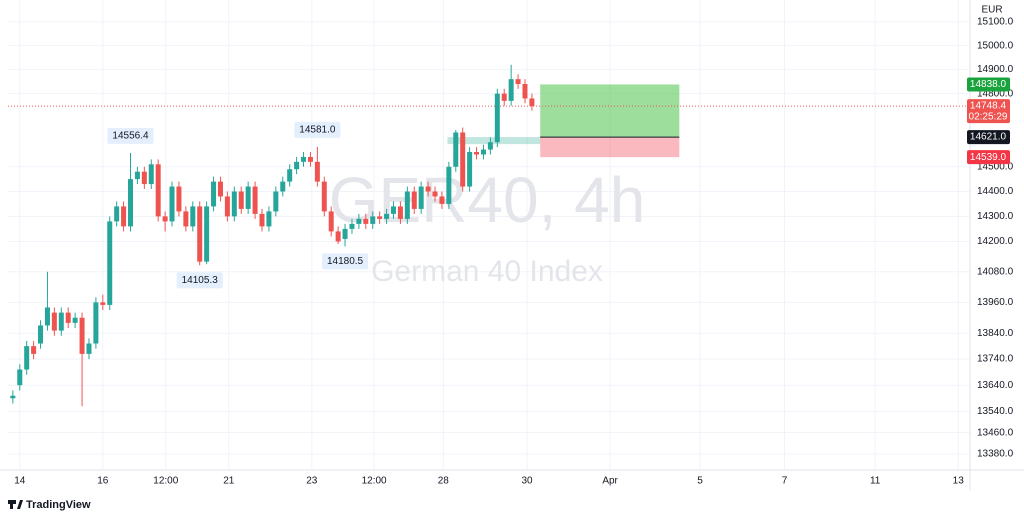  What do you see at coordinates (487, 271) in the screenshot?
I see `watermark-description: German 40 Index` at bounding box center [487, 271].